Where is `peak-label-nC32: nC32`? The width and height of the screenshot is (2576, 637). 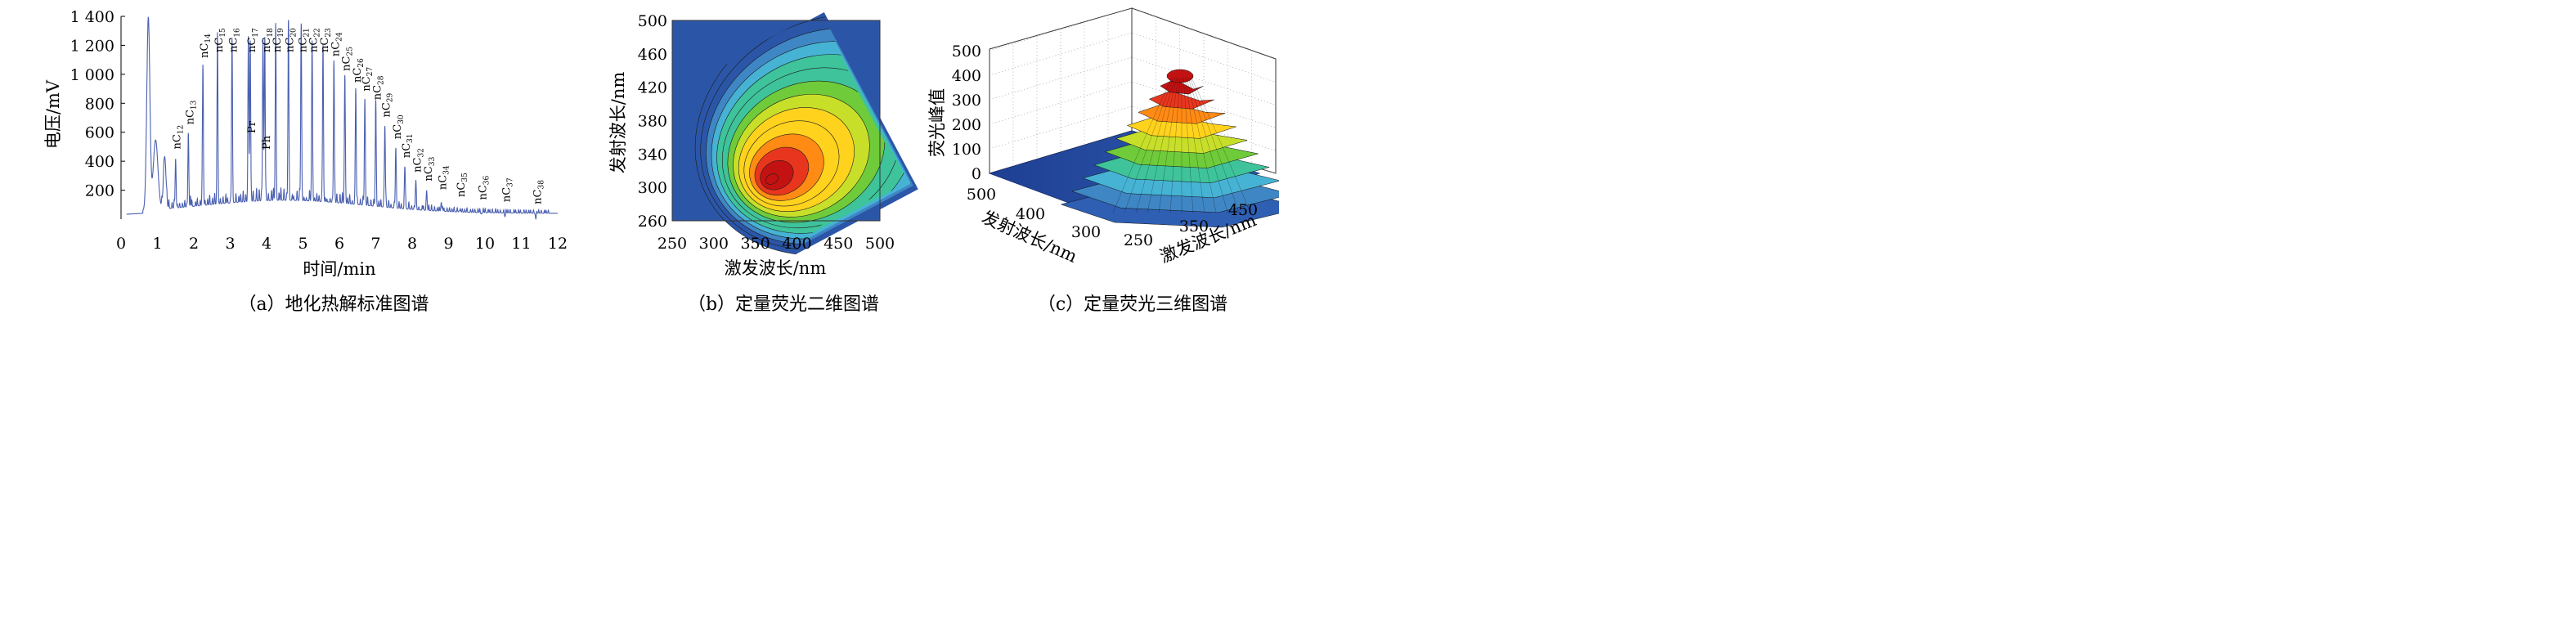
peak-label-nC32: nC32 is located at coordinates (418, 160).